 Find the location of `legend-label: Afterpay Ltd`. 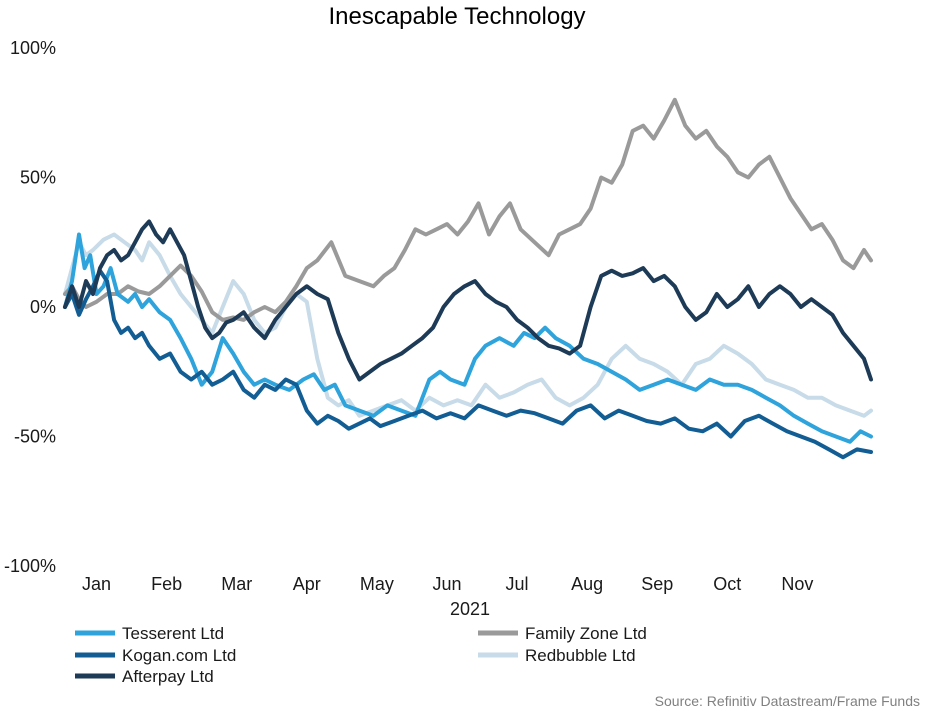

legend-label: Afterpay Ltd is located at coordinates (168, 676).